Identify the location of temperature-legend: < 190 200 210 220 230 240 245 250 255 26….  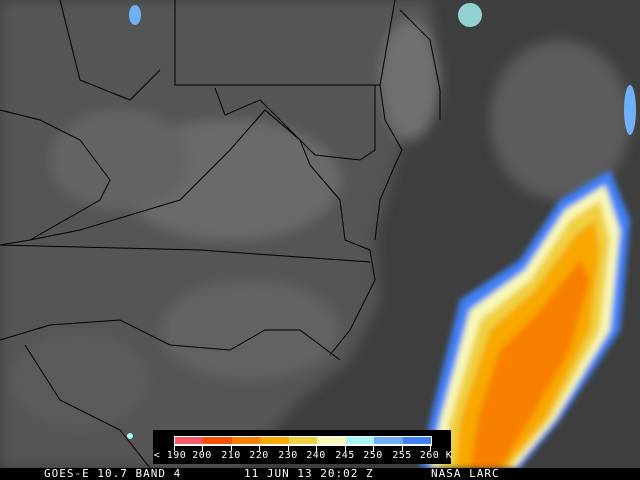
(303, 447).